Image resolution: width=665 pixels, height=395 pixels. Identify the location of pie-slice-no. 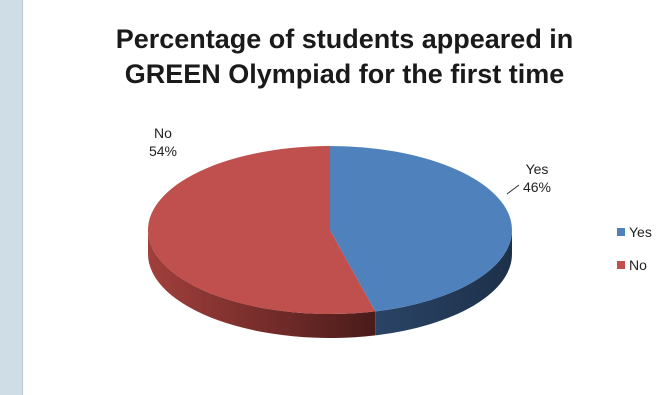
(261, 230).